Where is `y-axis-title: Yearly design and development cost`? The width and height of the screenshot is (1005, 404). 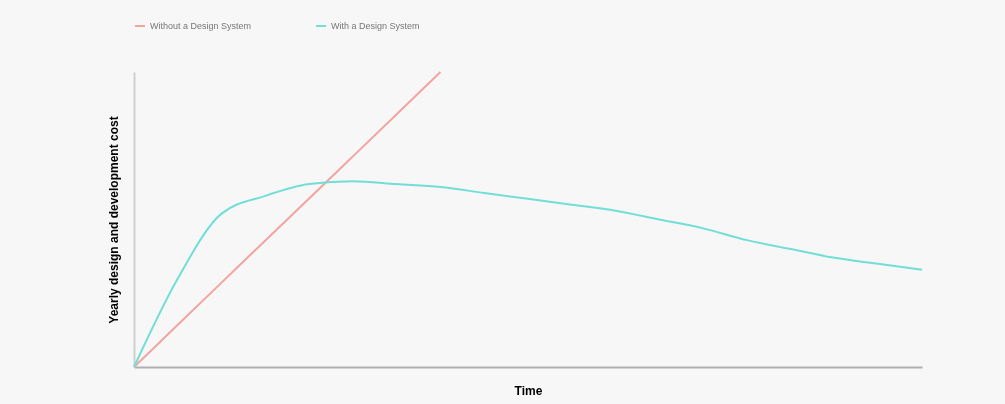
y-axis-title: Yearly design and development cost is located at coordinates (113, 220).